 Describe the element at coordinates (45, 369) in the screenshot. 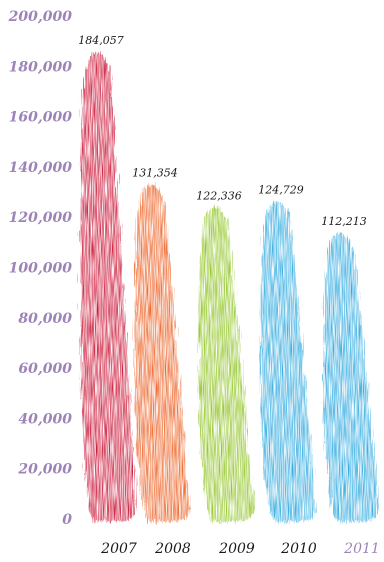

I see `y-tick-label: 60,000` at that location.